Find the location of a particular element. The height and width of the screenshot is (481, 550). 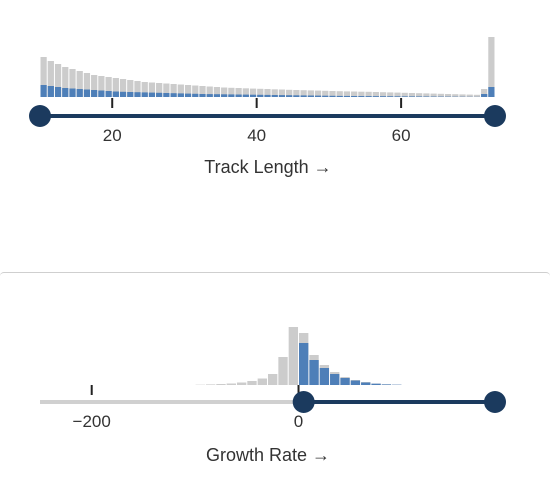

x-tick-label: 40 is located at coordinates (256, 135).